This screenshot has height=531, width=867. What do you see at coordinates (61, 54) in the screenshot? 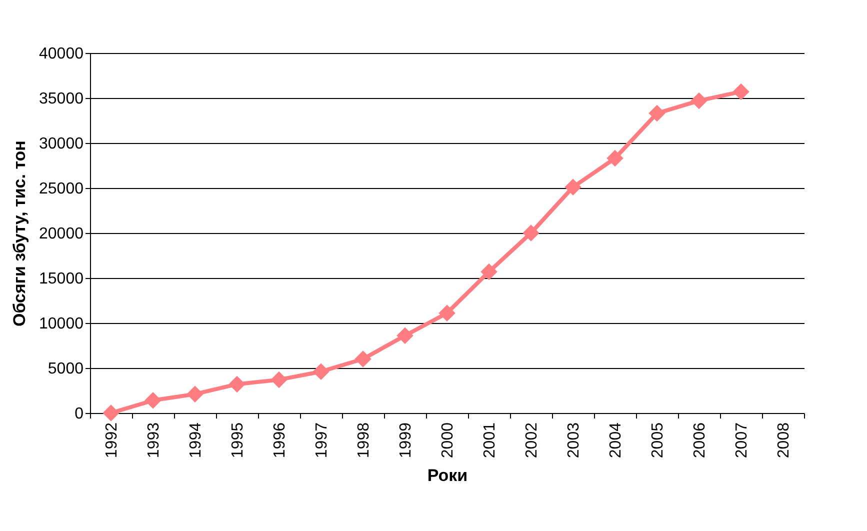
I see `y-tick-label: 40000` at bounding box center [61, 54].